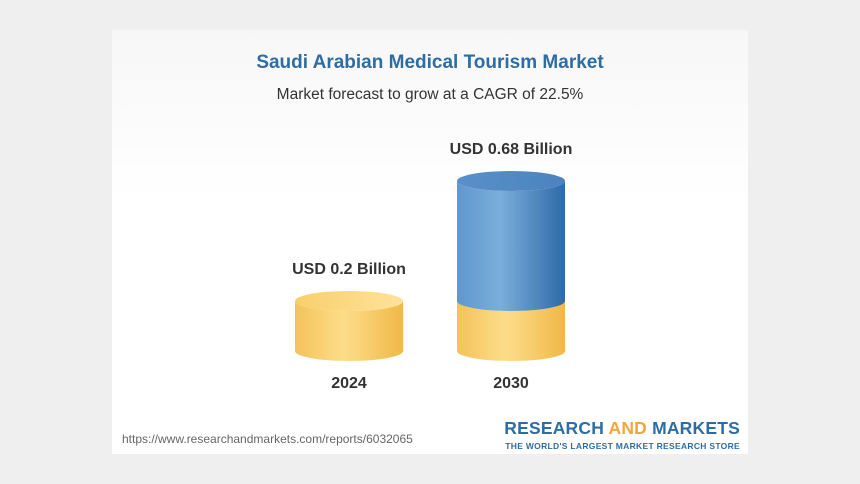  What do you see at coordinates (349, 331) in the screenshot?
I see `bar-2024-base-segment-side` at bounding box center [349, 331].